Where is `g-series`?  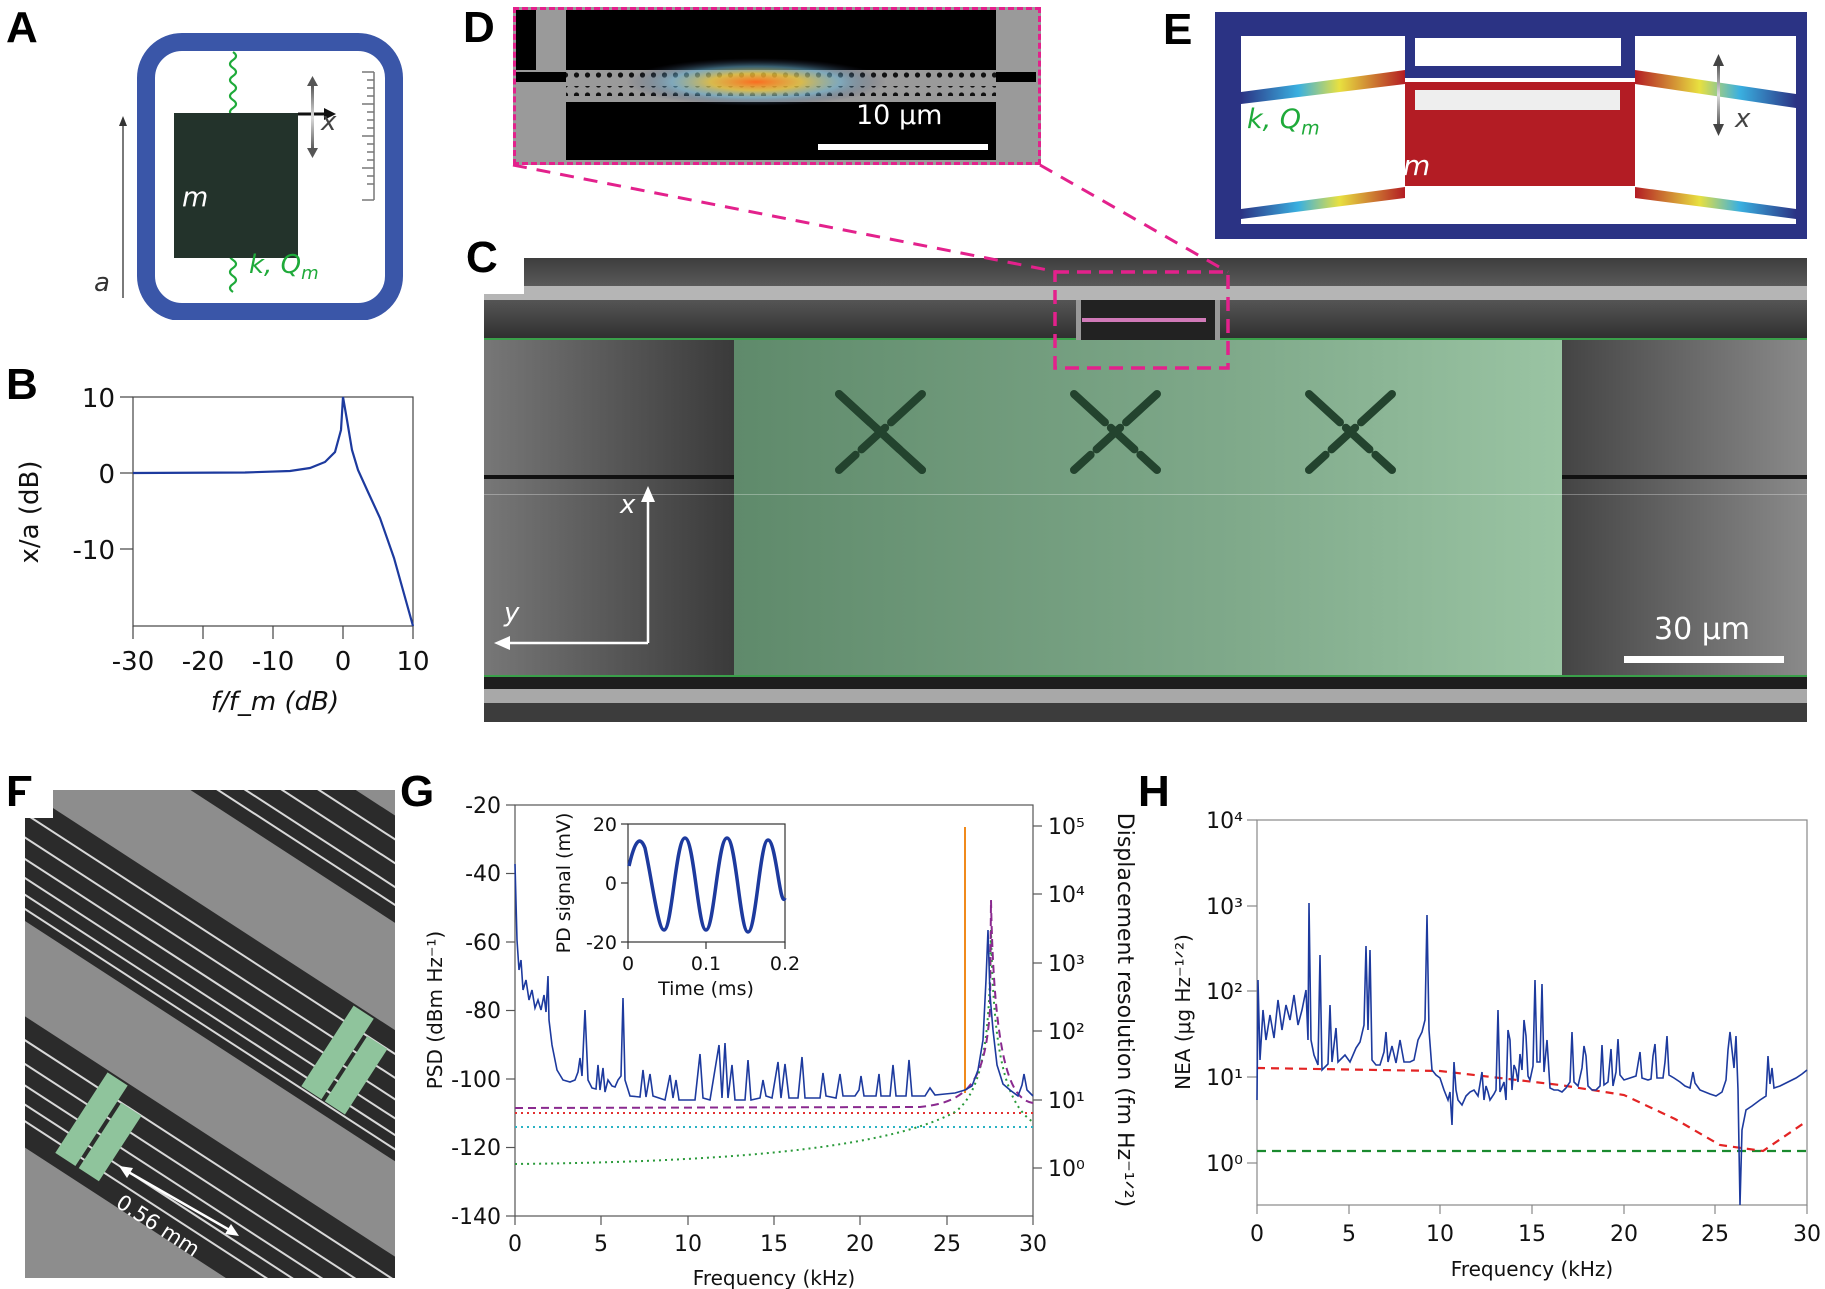
g-series is located at coordinates (774, 982).